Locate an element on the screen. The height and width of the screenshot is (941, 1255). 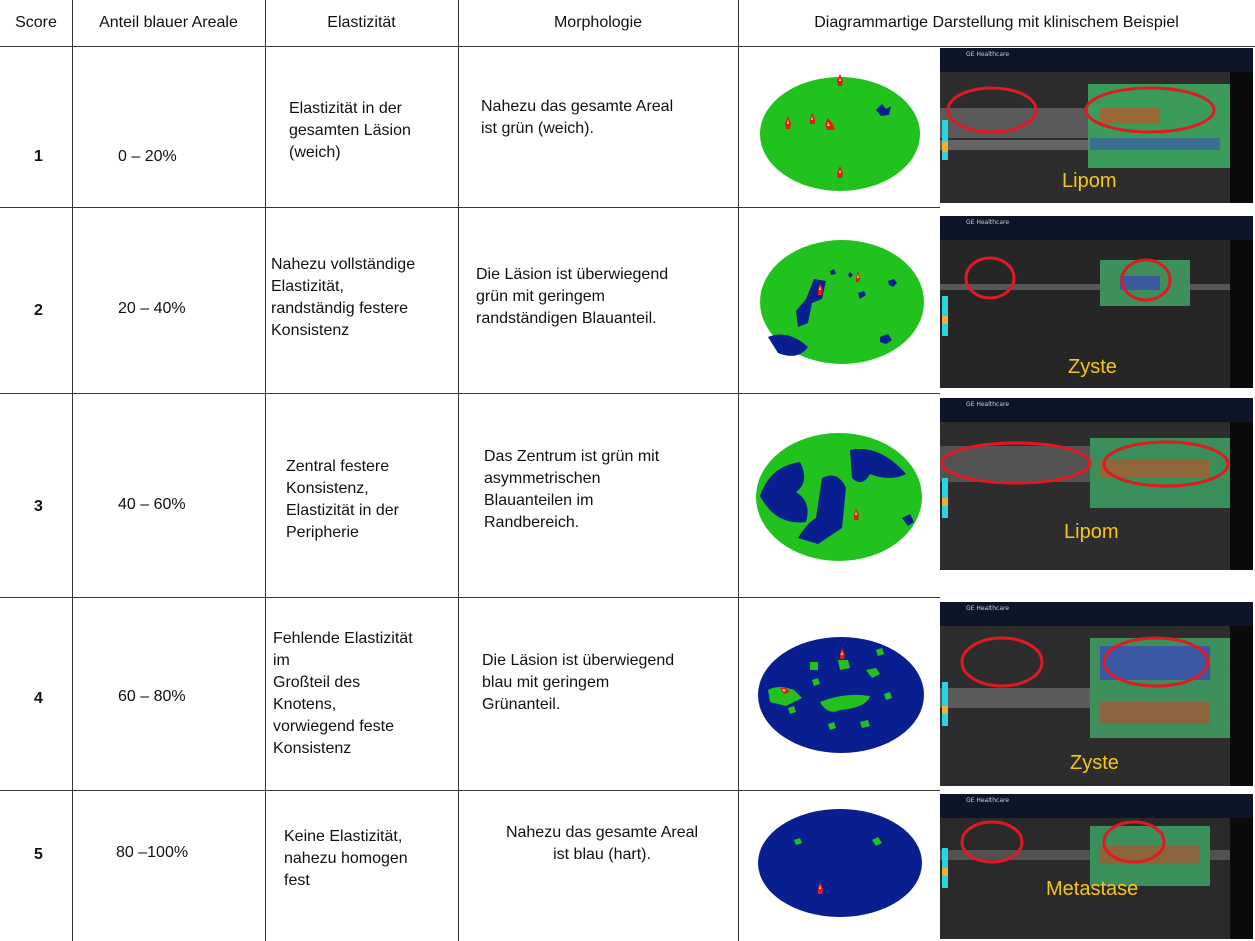
ultrasound-image-5: GE Healthcare Metastase is located at coordinates (1096, 866).